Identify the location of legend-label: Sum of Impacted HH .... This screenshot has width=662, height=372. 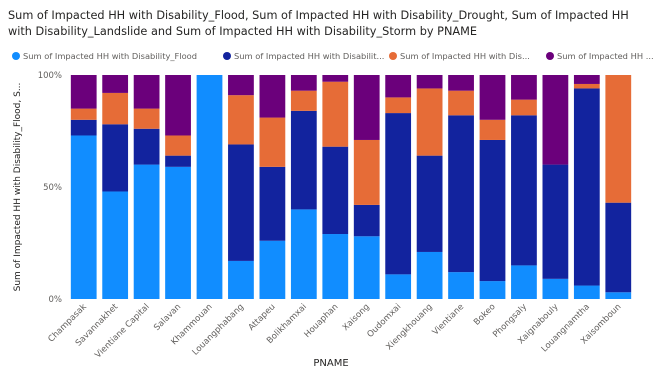
(605, 56).